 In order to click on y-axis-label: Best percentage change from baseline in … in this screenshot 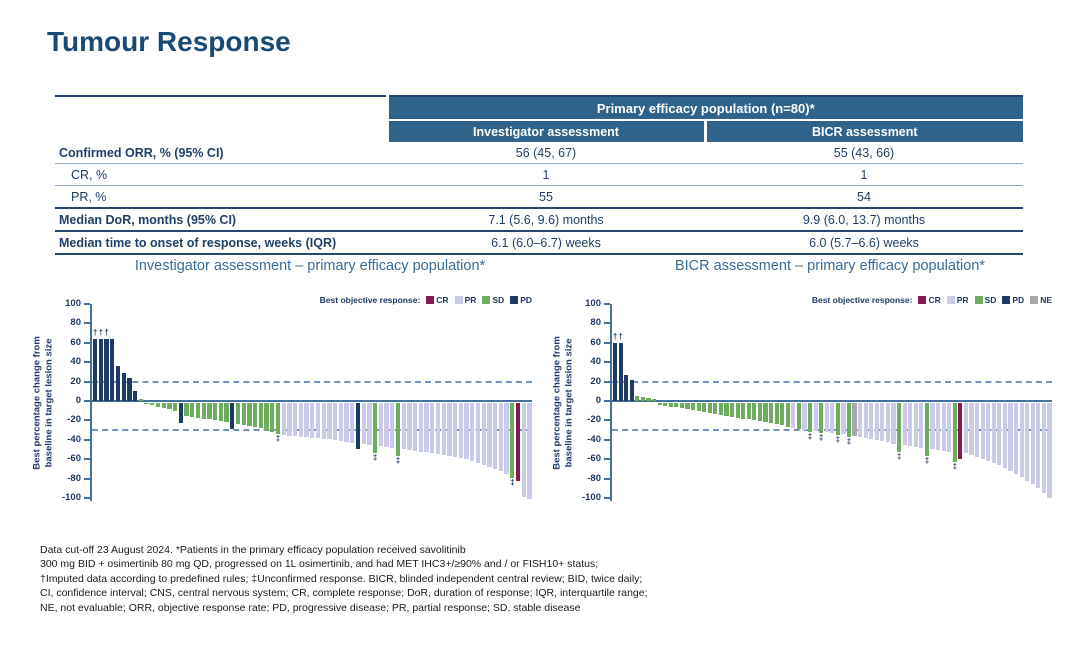, I will do `click(564, 402)`.